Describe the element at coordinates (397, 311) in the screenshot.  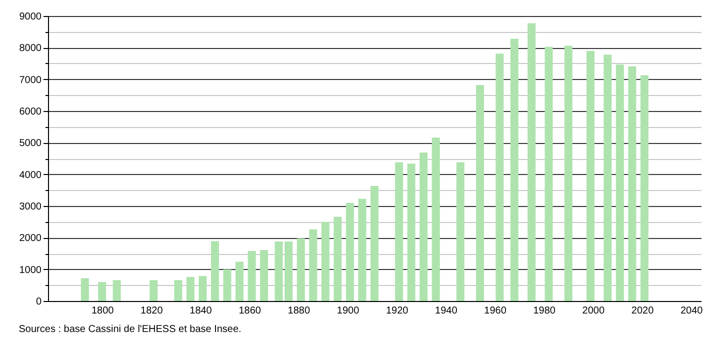
I see `x-tick-label: 1920` at that location.